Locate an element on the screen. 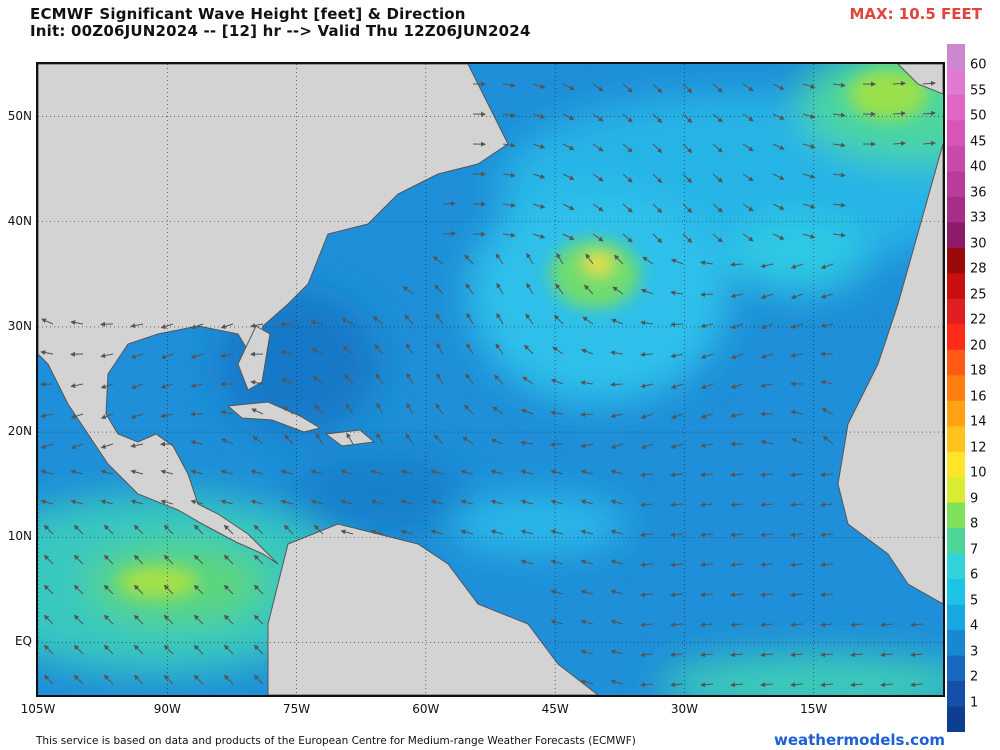 The image size is (1000, 750). colorbar-label: 10 is located at coordinates (978, 473).